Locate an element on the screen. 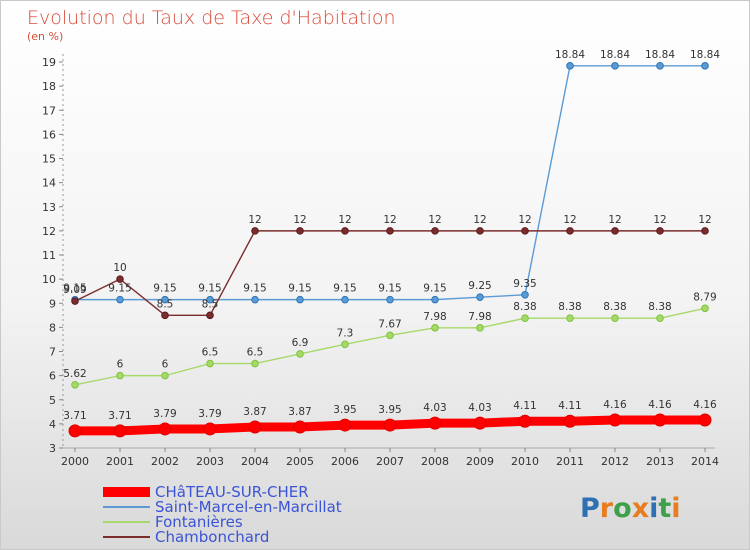 The width and height of the screenshot is (750, 550). y-tick-label: 6 is located at coordinates (52, 376).